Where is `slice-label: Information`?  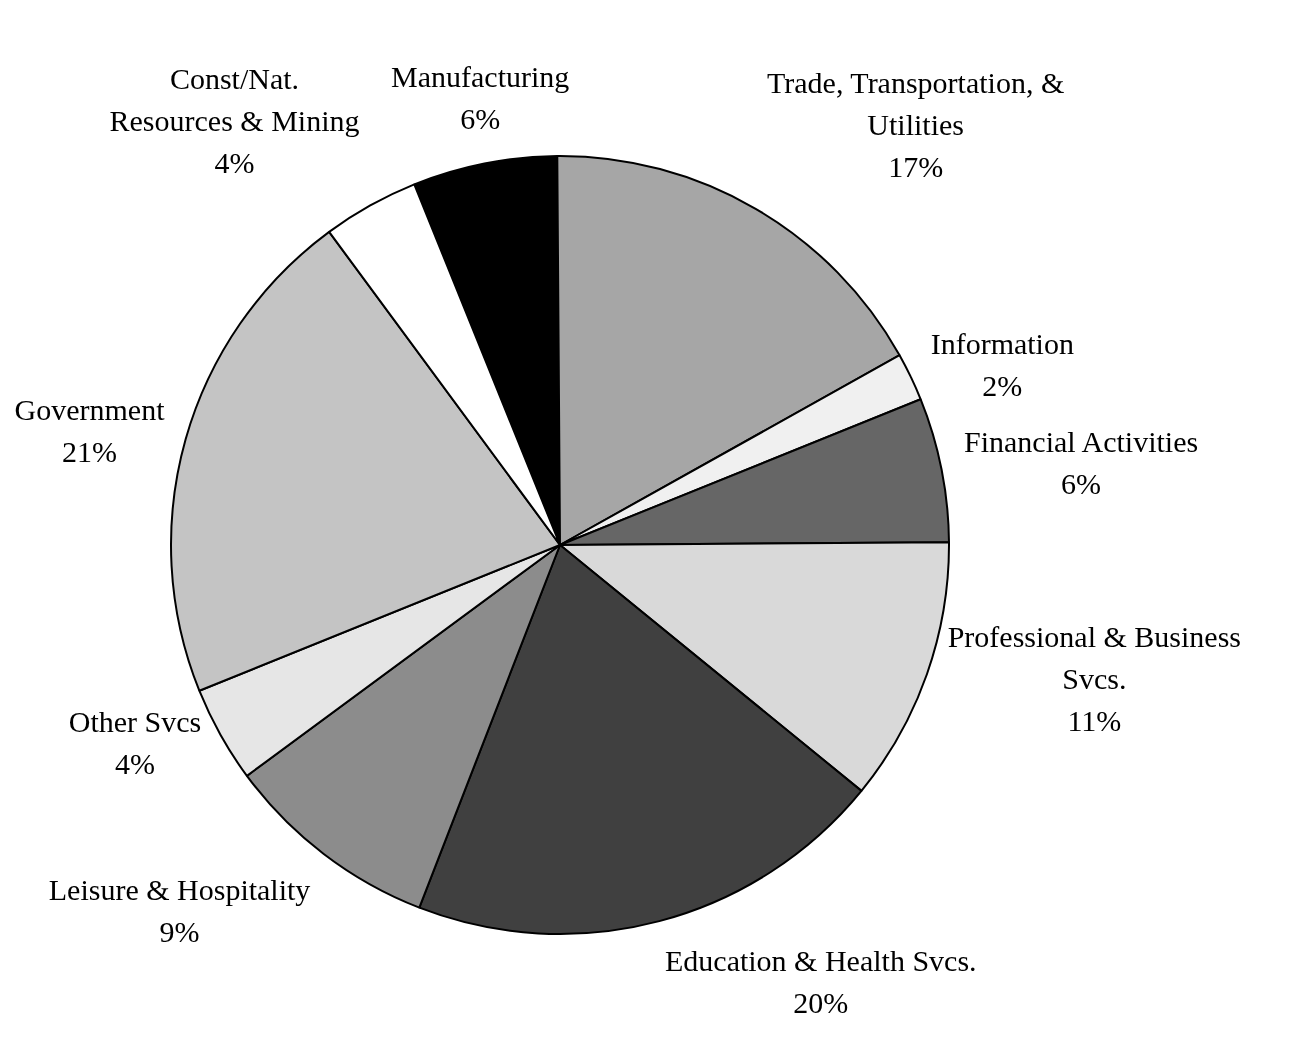 slice-label: Information is located at coordinates (1002, 344).